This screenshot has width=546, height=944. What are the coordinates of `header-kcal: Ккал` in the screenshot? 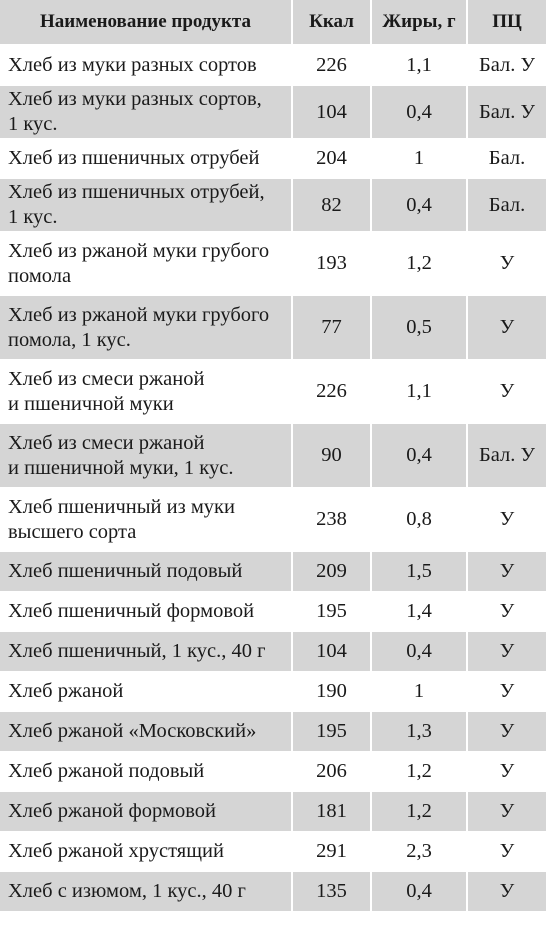 It's located at (332, 22).